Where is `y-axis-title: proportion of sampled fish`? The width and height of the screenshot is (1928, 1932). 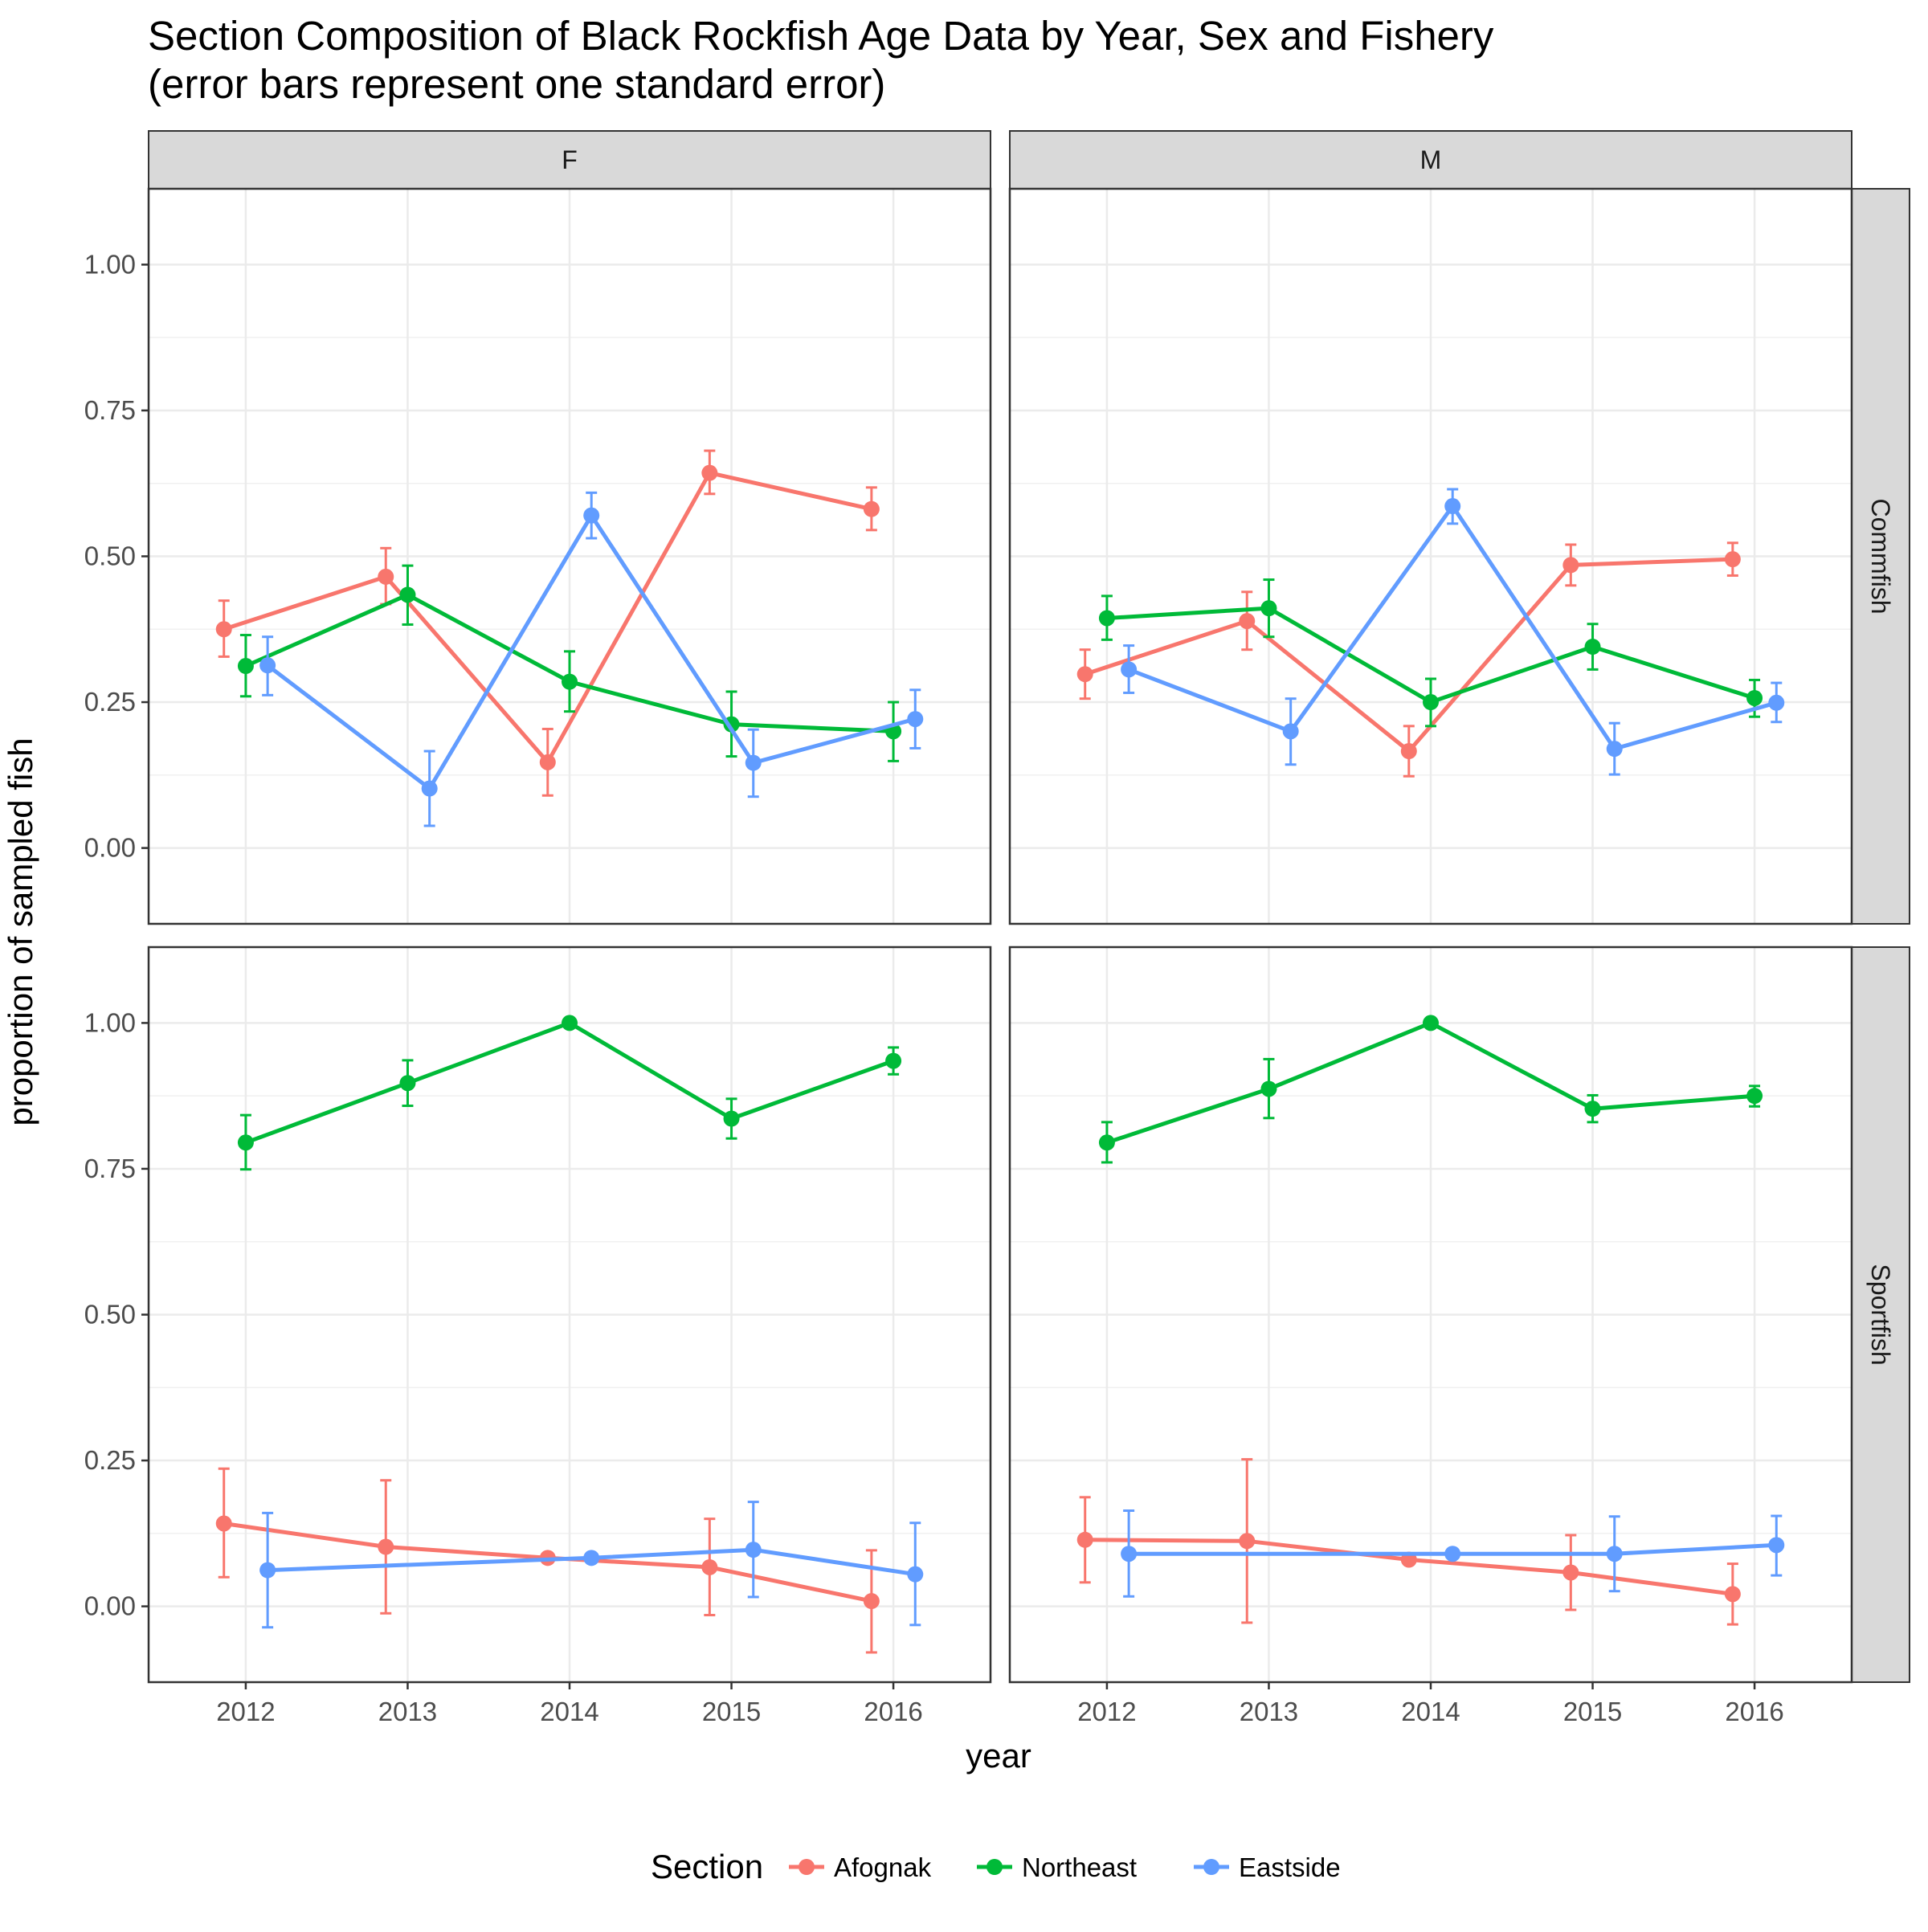 y-axis-title: proportion of sampled fish is located at coordinates (20, 931).